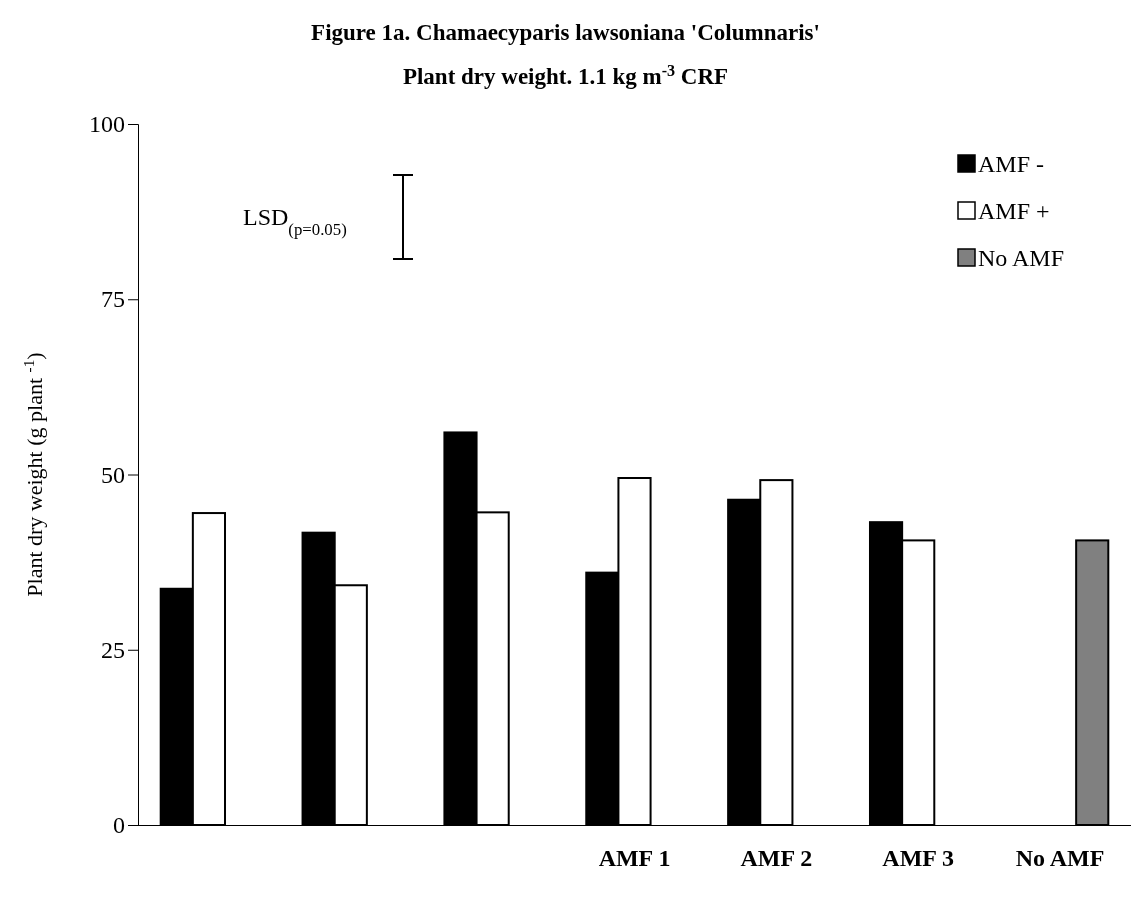 The height and width of the screenshot is (898, 1131). Describe the element at coordinates (565, 75) in the screenshot. I see `chart-subtitle: Plant dry weight. 1.1 kg m$^{-3}$ CRF` at that location.